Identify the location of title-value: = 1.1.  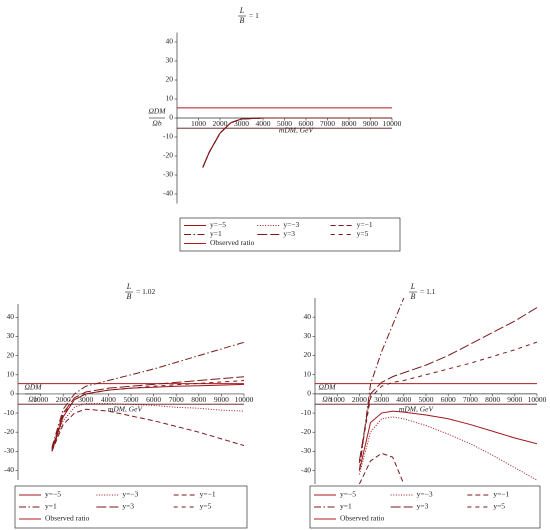
(428, 291).